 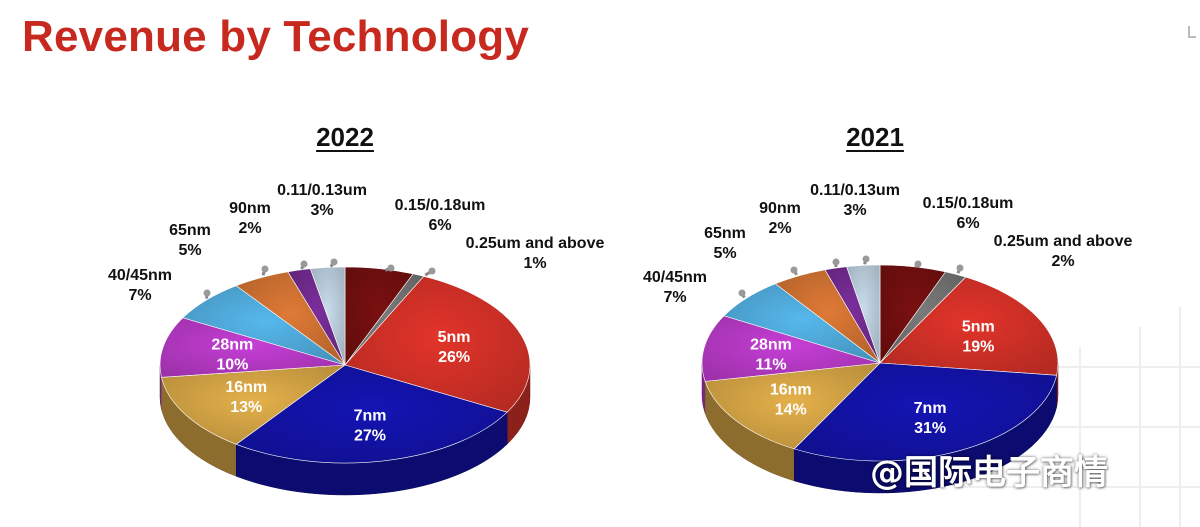 What do you see at coordinates (454, 357) in the screenshot?
I see `slice-value-5nm: 26%` at bounding box center [454, 357].